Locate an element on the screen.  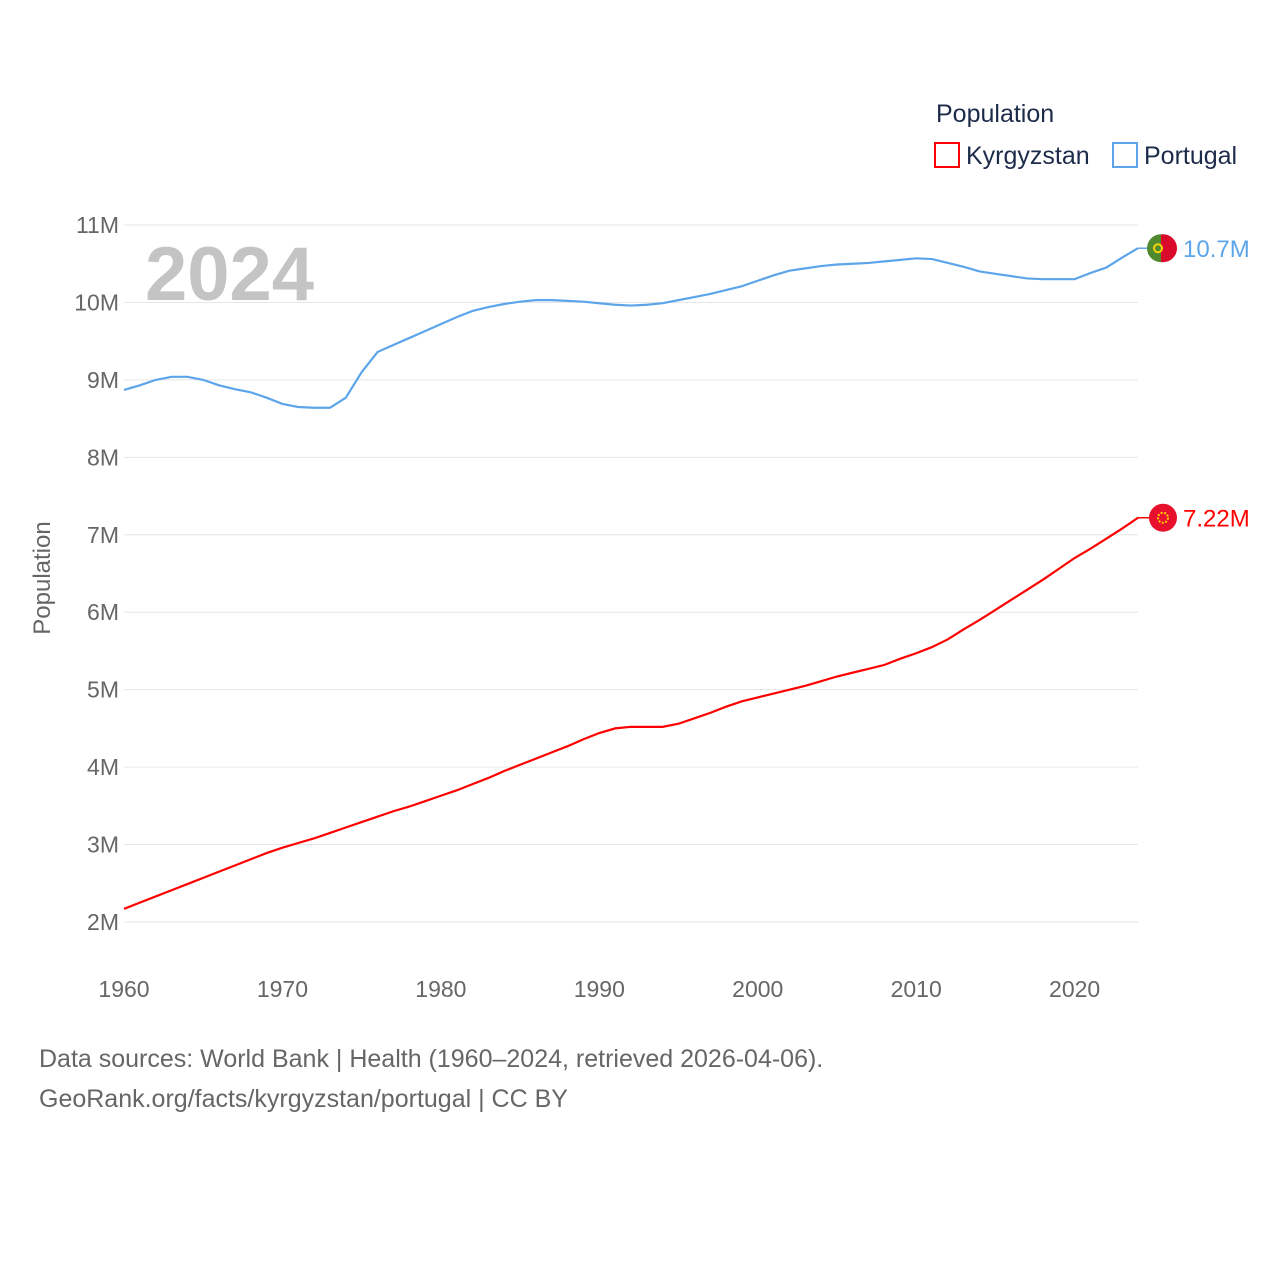
legend-item-portugal: Portugal is located at coordinates (1174, 156).